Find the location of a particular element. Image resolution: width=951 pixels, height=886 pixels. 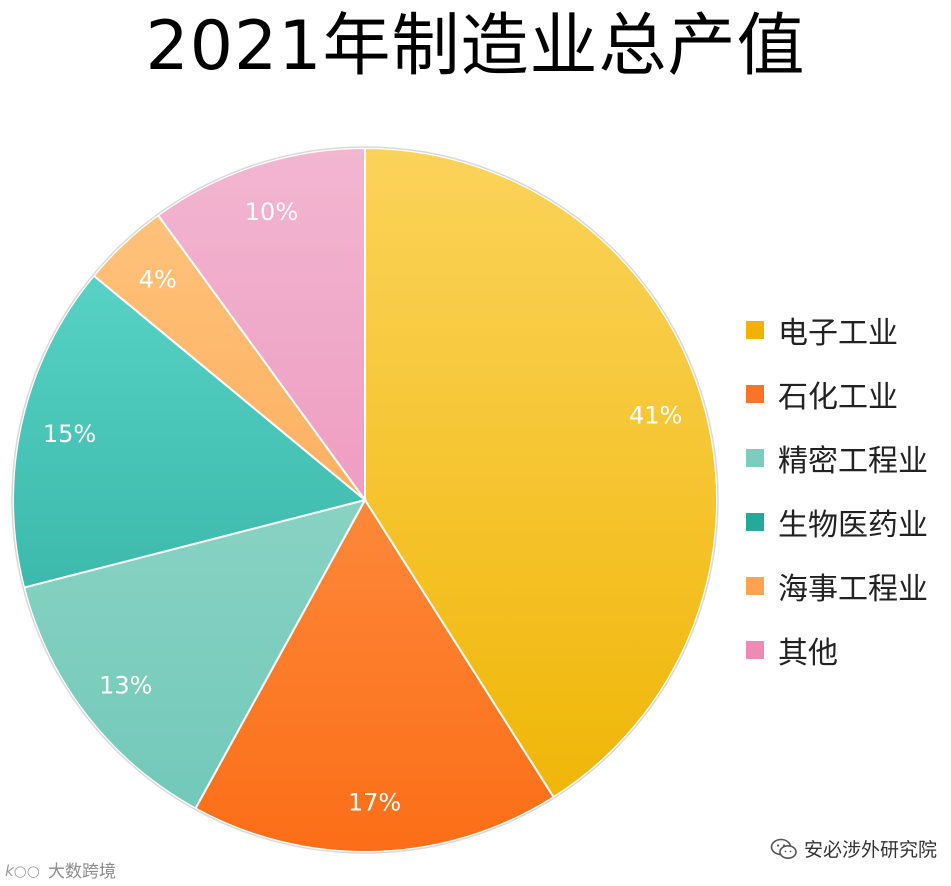

legend-item: 其他 is located at coordinates (837, 650).